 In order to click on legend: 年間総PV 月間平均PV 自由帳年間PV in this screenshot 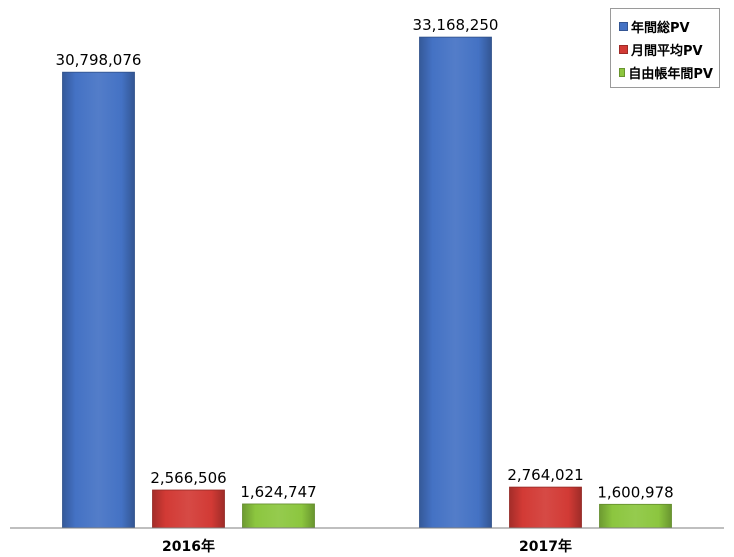, I will do `click(665, 48)`.